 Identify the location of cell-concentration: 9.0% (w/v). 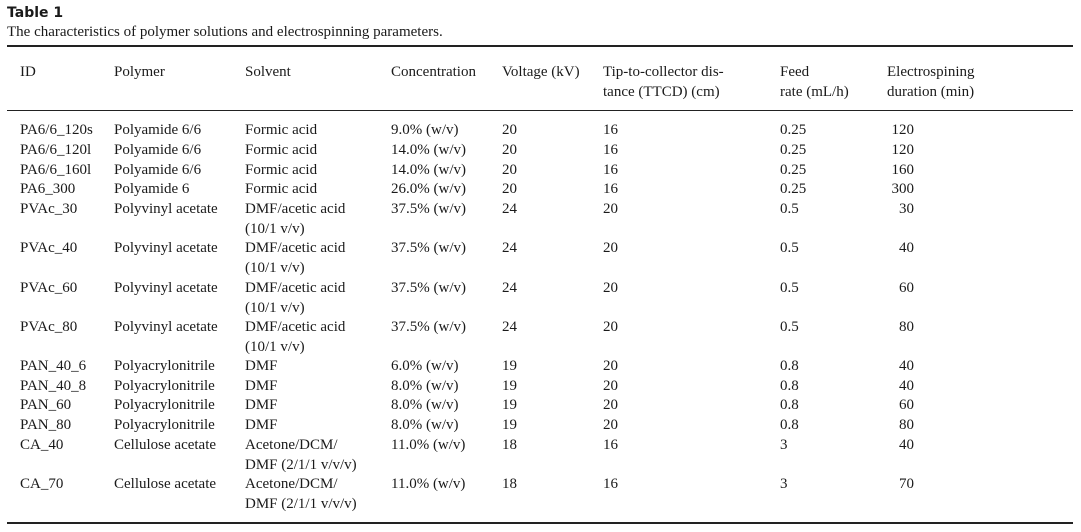
(425, 130).